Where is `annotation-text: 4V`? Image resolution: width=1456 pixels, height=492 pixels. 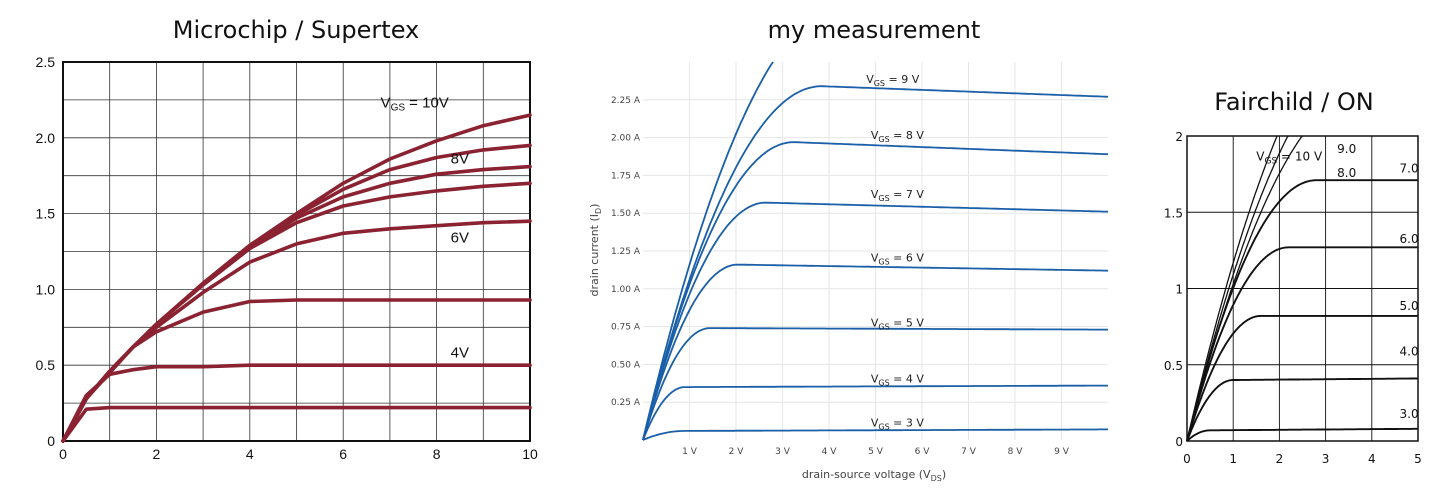 annotation-text: 4V is located at coordinates (460, 353).